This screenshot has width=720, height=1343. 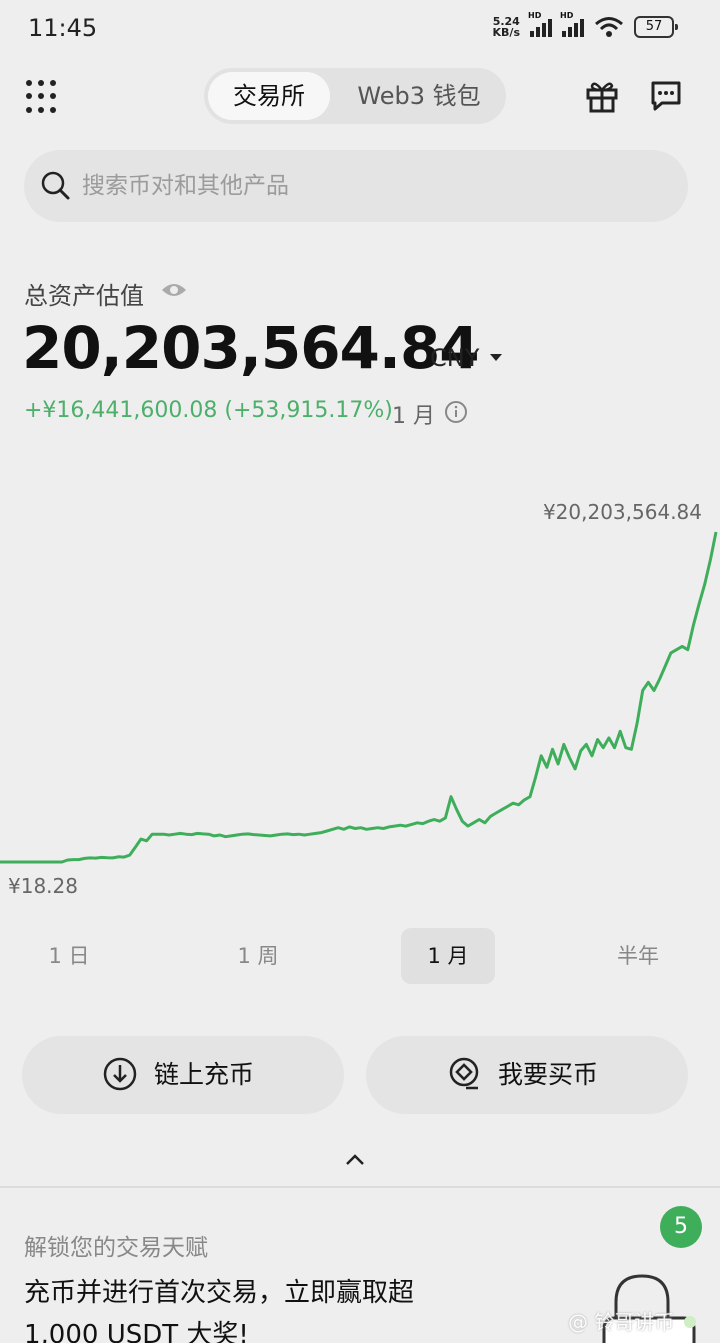 I want to click on task-count-badge: 5, so click(x=681, y=1227).